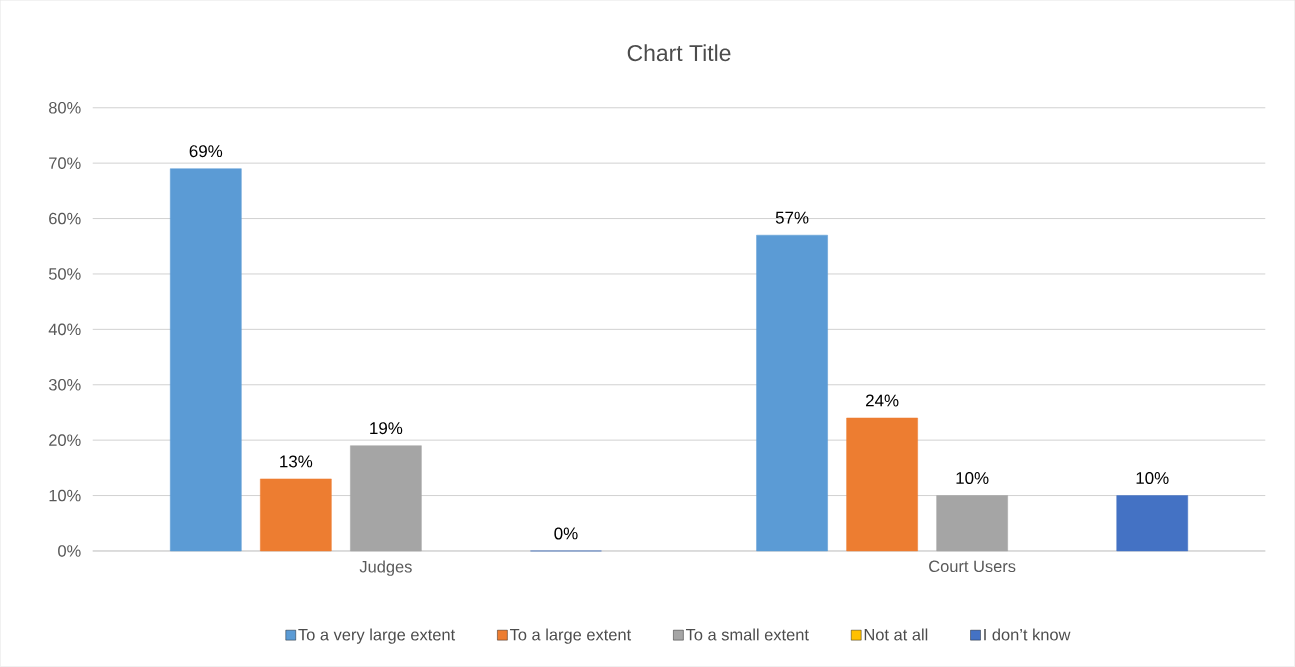  What do you see at coordinates (64, 274) in the screenshot?
I see `y-tick-label: 50%` at bounding box center [64, 274].